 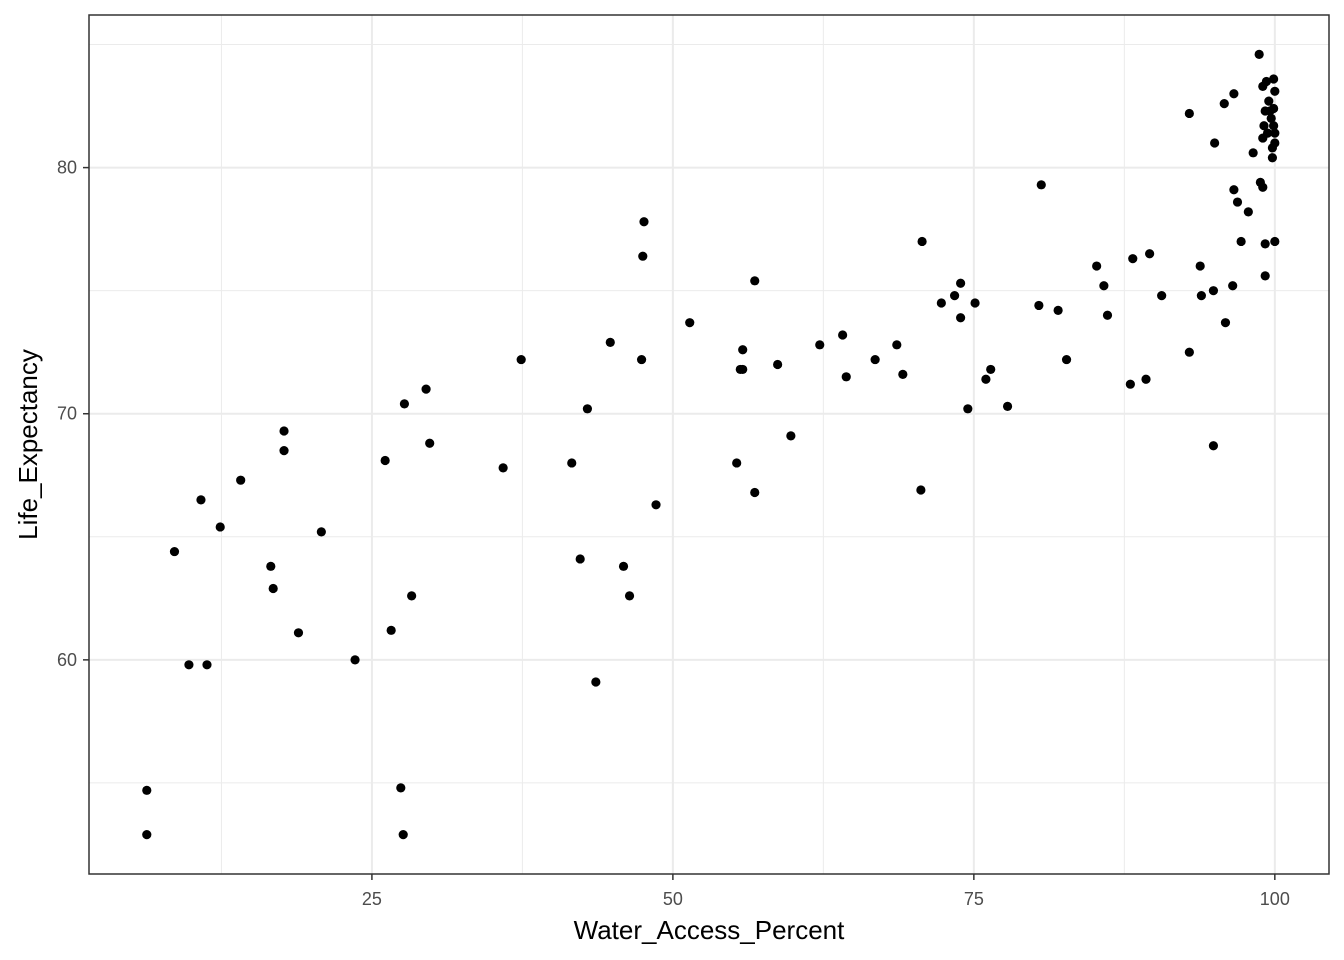 I want to click on y-tick-label: 80, so click(x=67, y=168).